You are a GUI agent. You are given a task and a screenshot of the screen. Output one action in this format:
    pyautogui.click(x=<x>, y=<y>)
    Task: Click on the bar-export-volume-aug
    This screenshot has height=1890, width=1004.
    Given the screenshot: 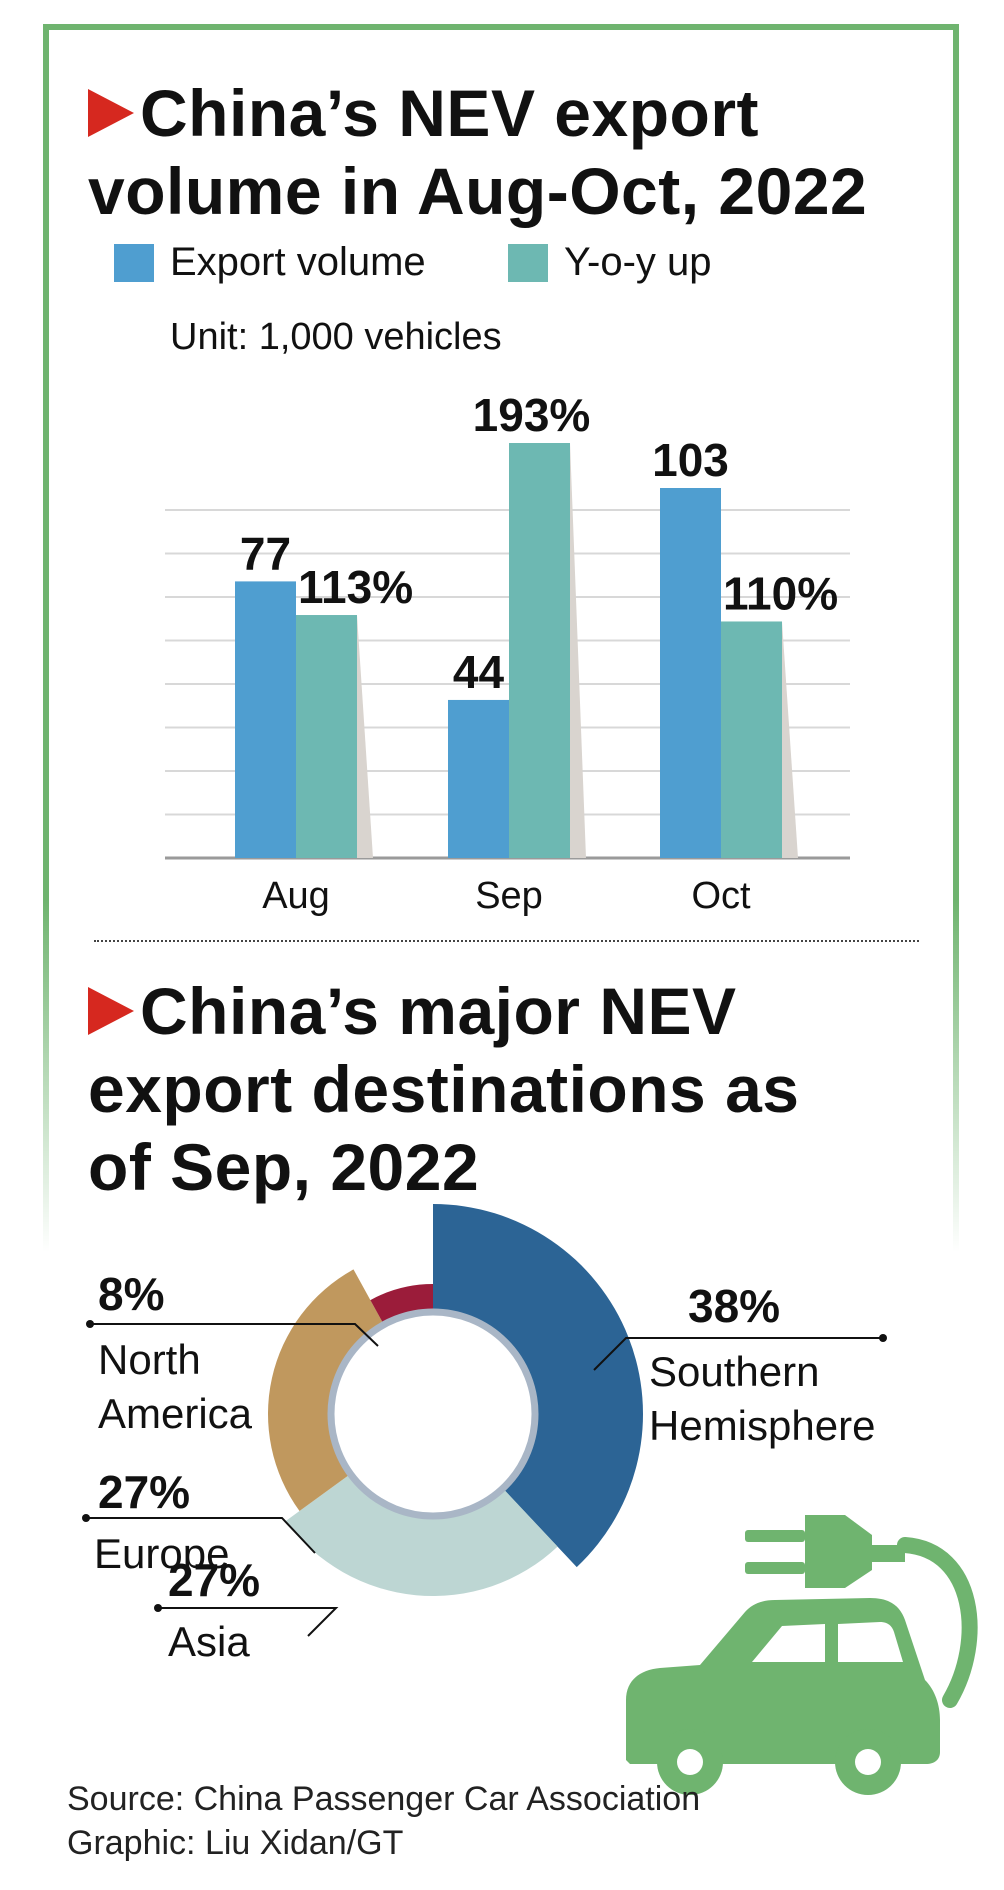 What is the action you would take?
    pyautogui.click(x=265, y=719)
    